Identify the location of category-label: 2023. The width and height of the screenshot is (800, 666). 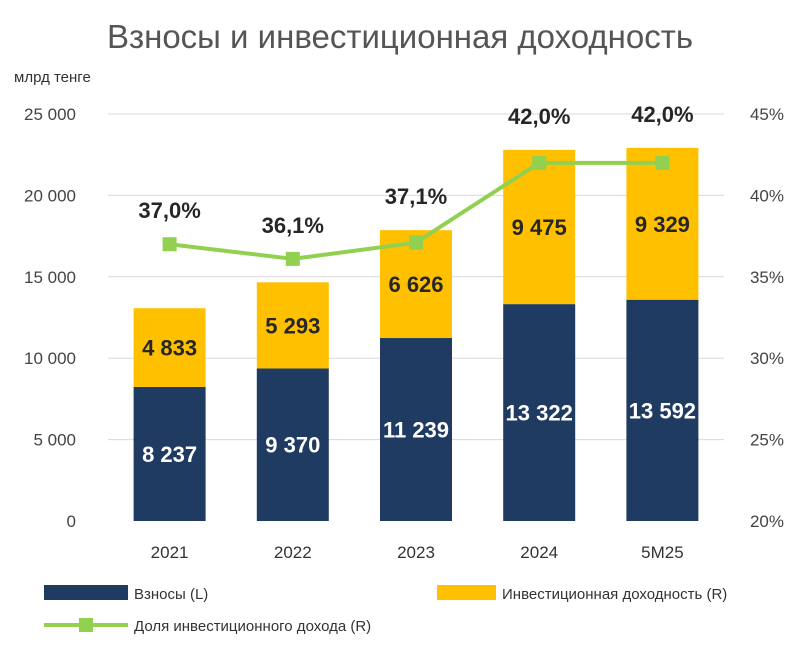
(416, 552).